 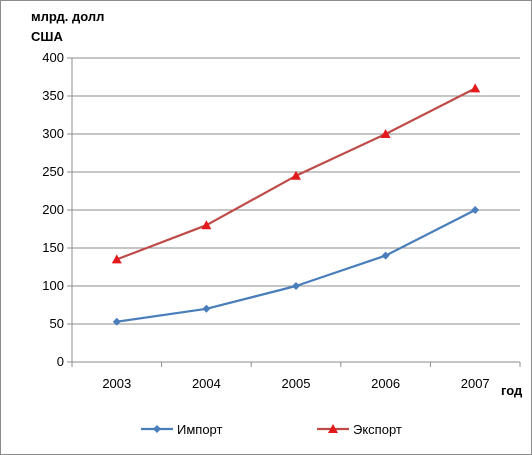 I want to click on point-export-2006, so click(x=385, y=133).